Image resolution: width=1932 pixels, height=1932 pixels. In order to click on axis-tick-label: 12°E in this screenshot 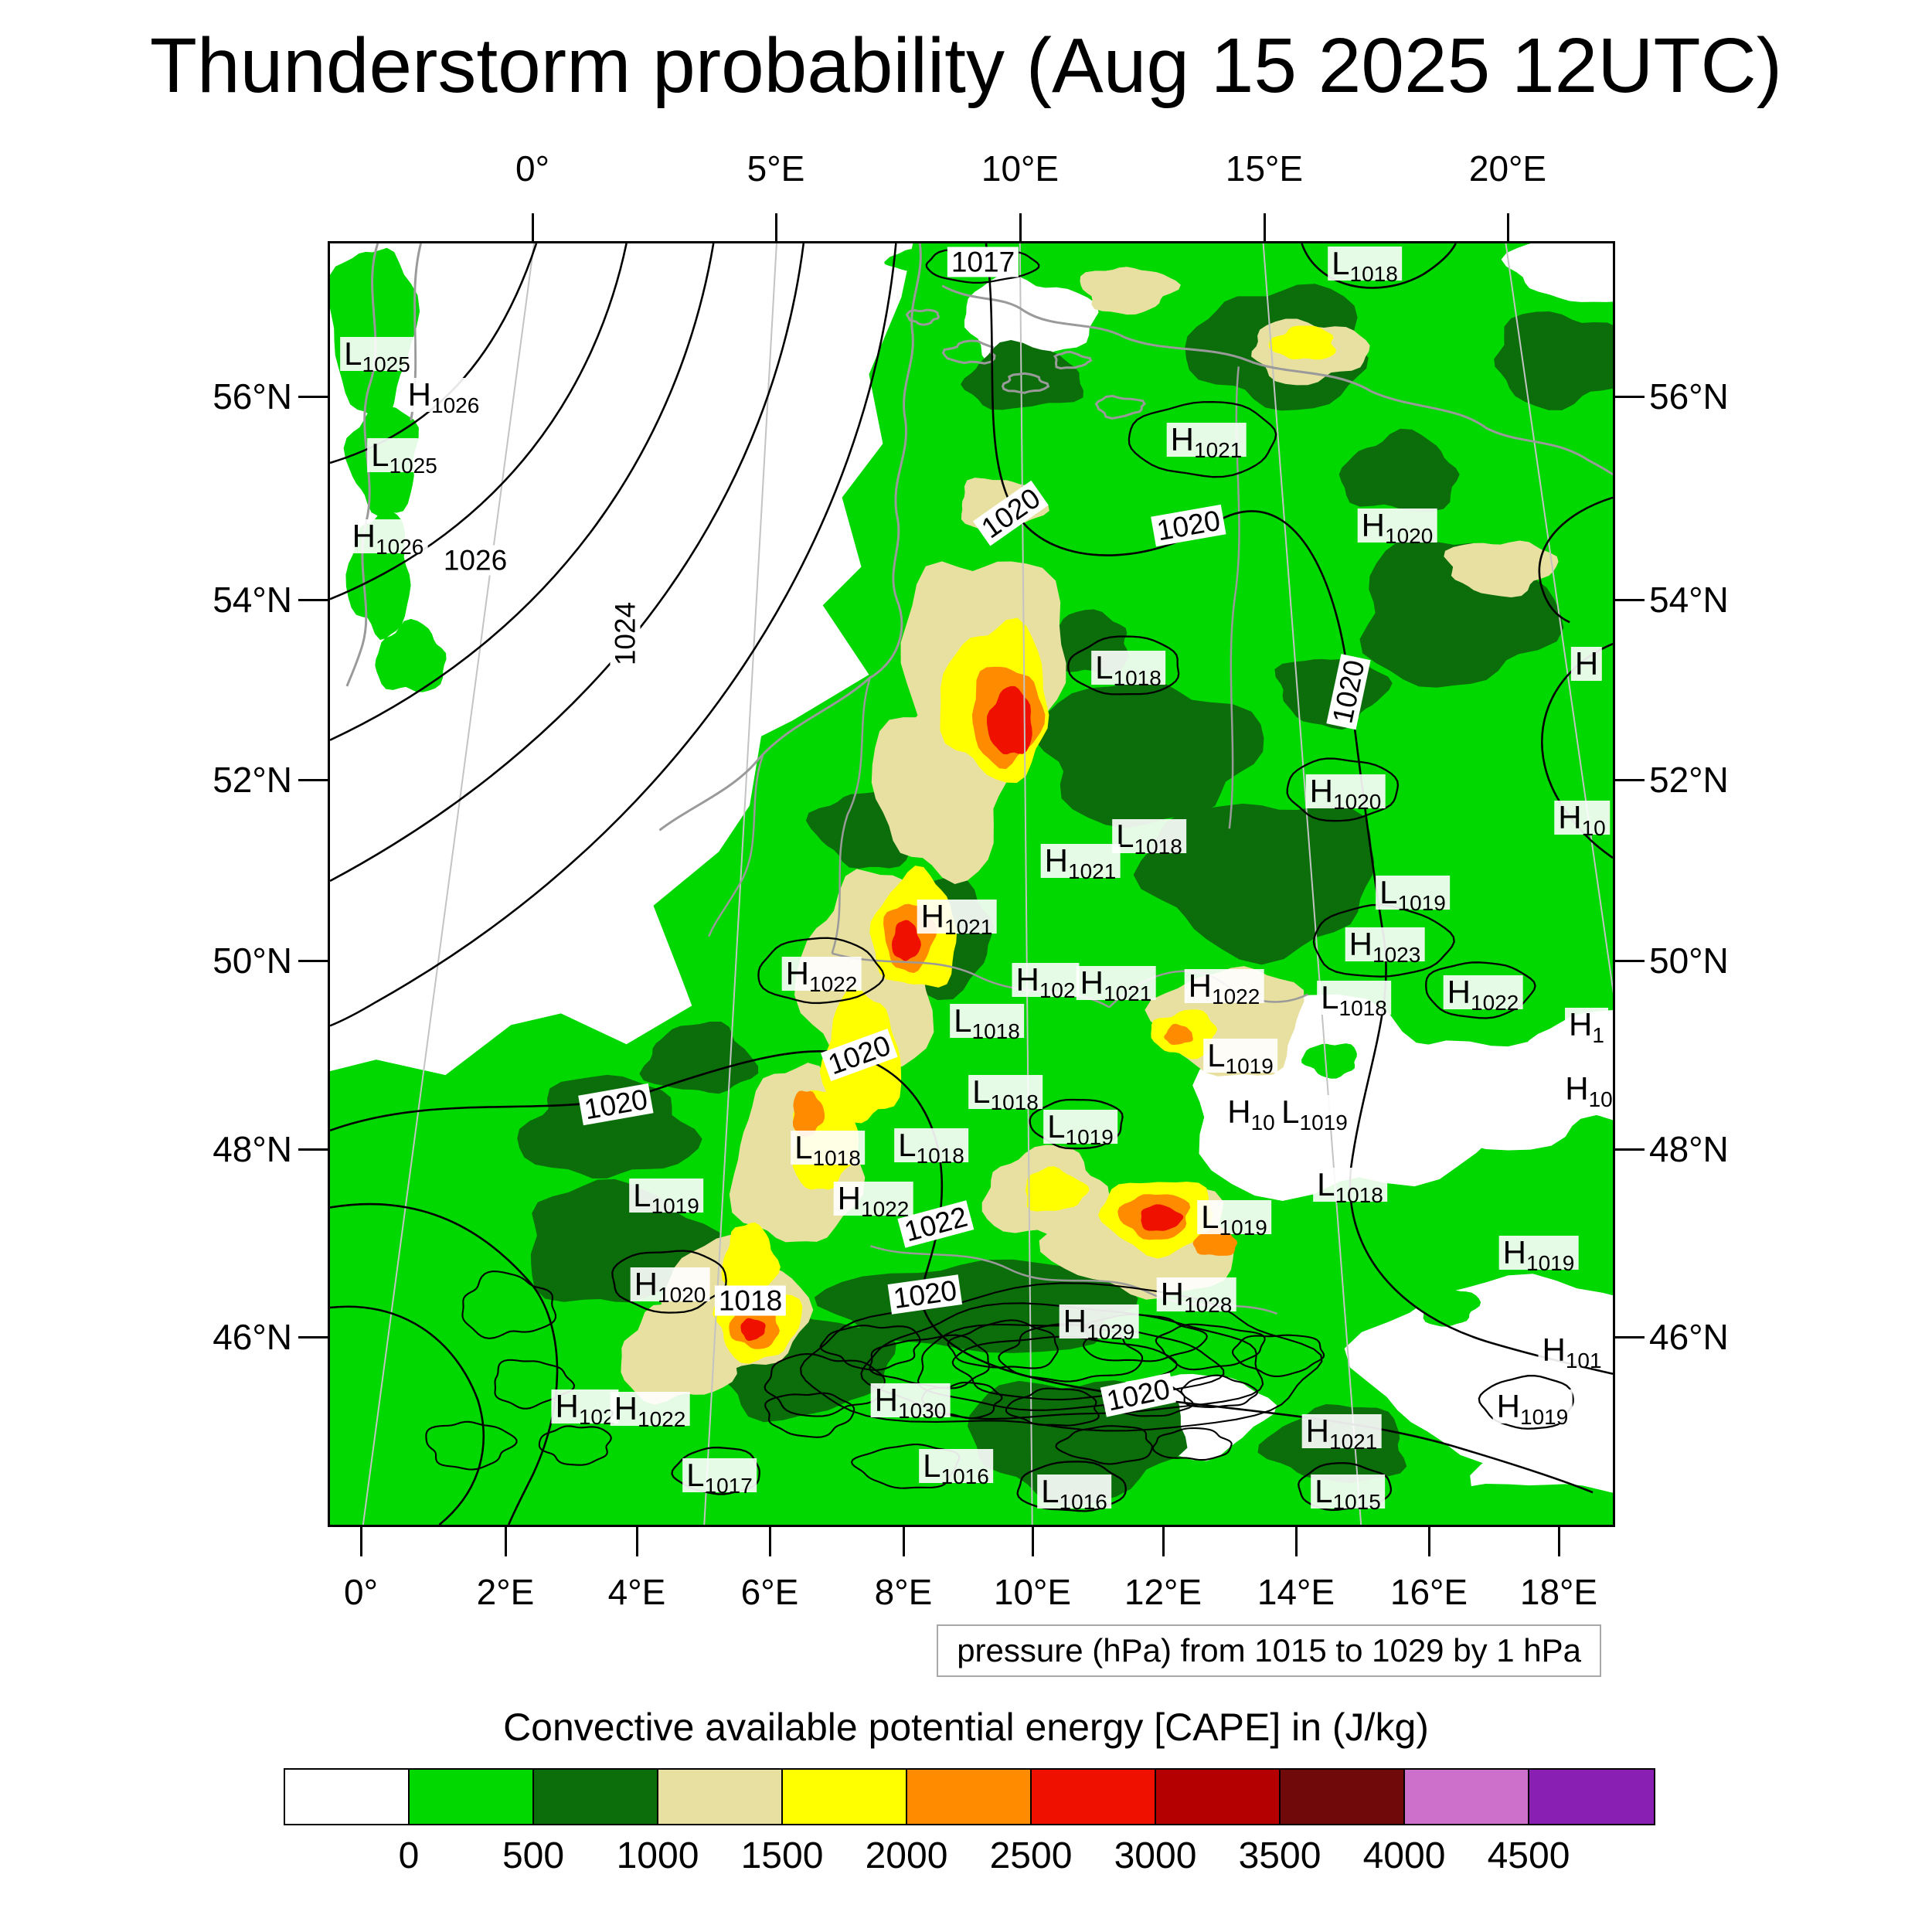, I will do `click(1163, 1592)`.